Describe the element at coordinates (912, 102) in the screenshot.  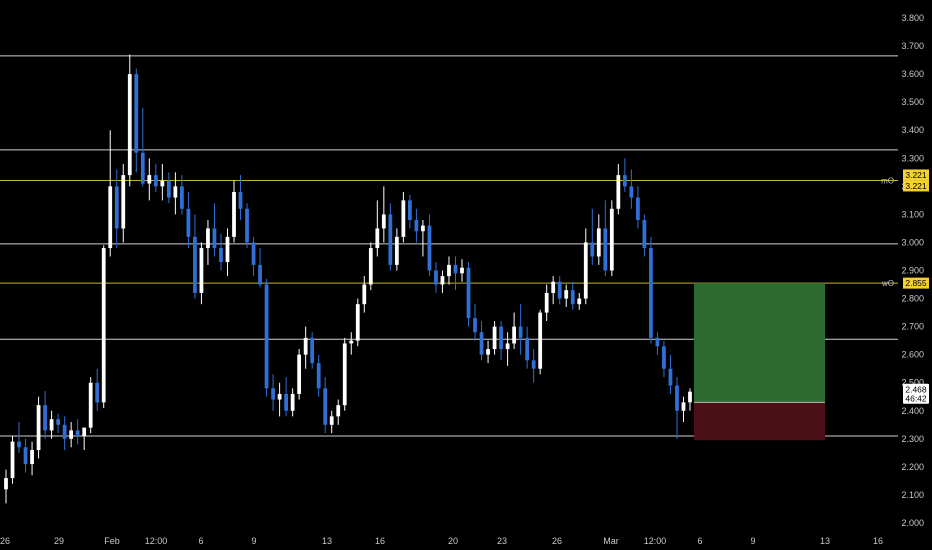
I see `price-tick-3: 3.500` at that location.